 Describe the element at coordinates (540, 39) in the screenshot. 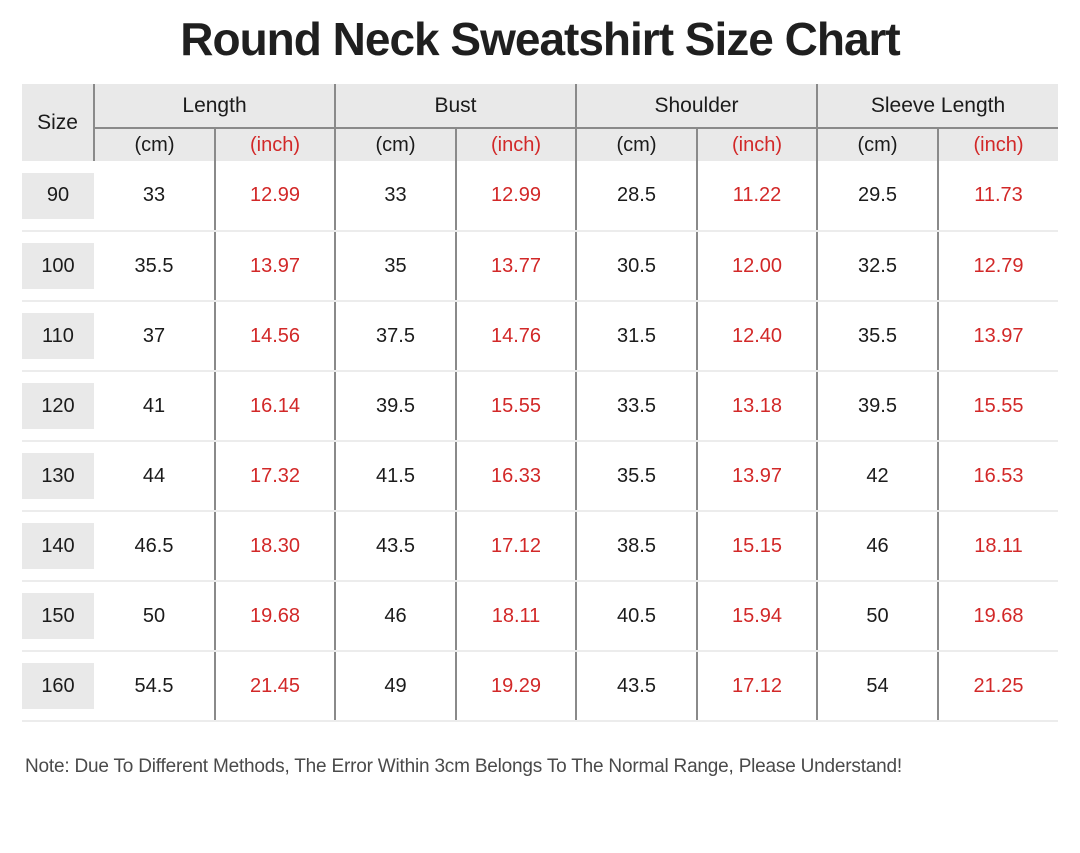

I see `page-title: Round Neck Sweatshirt Size Chart` at that location.